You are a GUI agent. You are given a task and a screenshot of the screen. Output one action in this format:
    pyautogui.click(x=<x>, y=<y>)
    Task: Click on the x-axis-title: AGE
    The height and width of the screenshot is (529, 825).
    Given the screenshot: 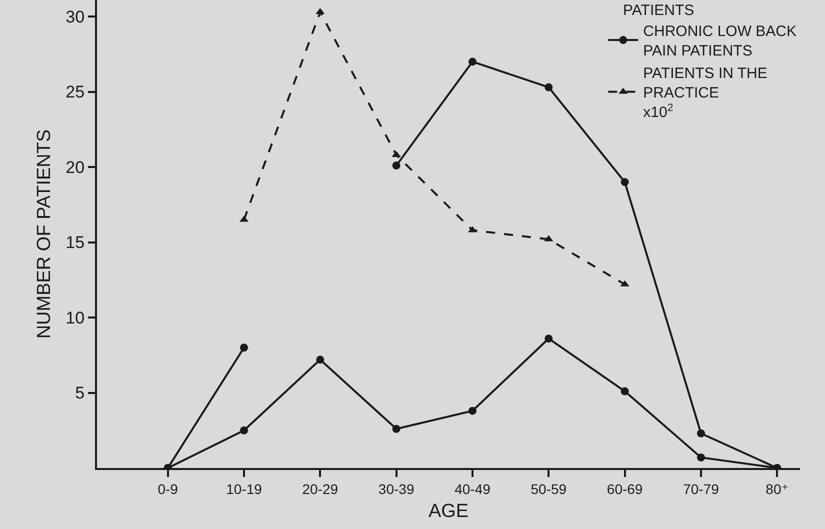 What is the action you would take?
    pyautogui.click(x=448, y=511)
    